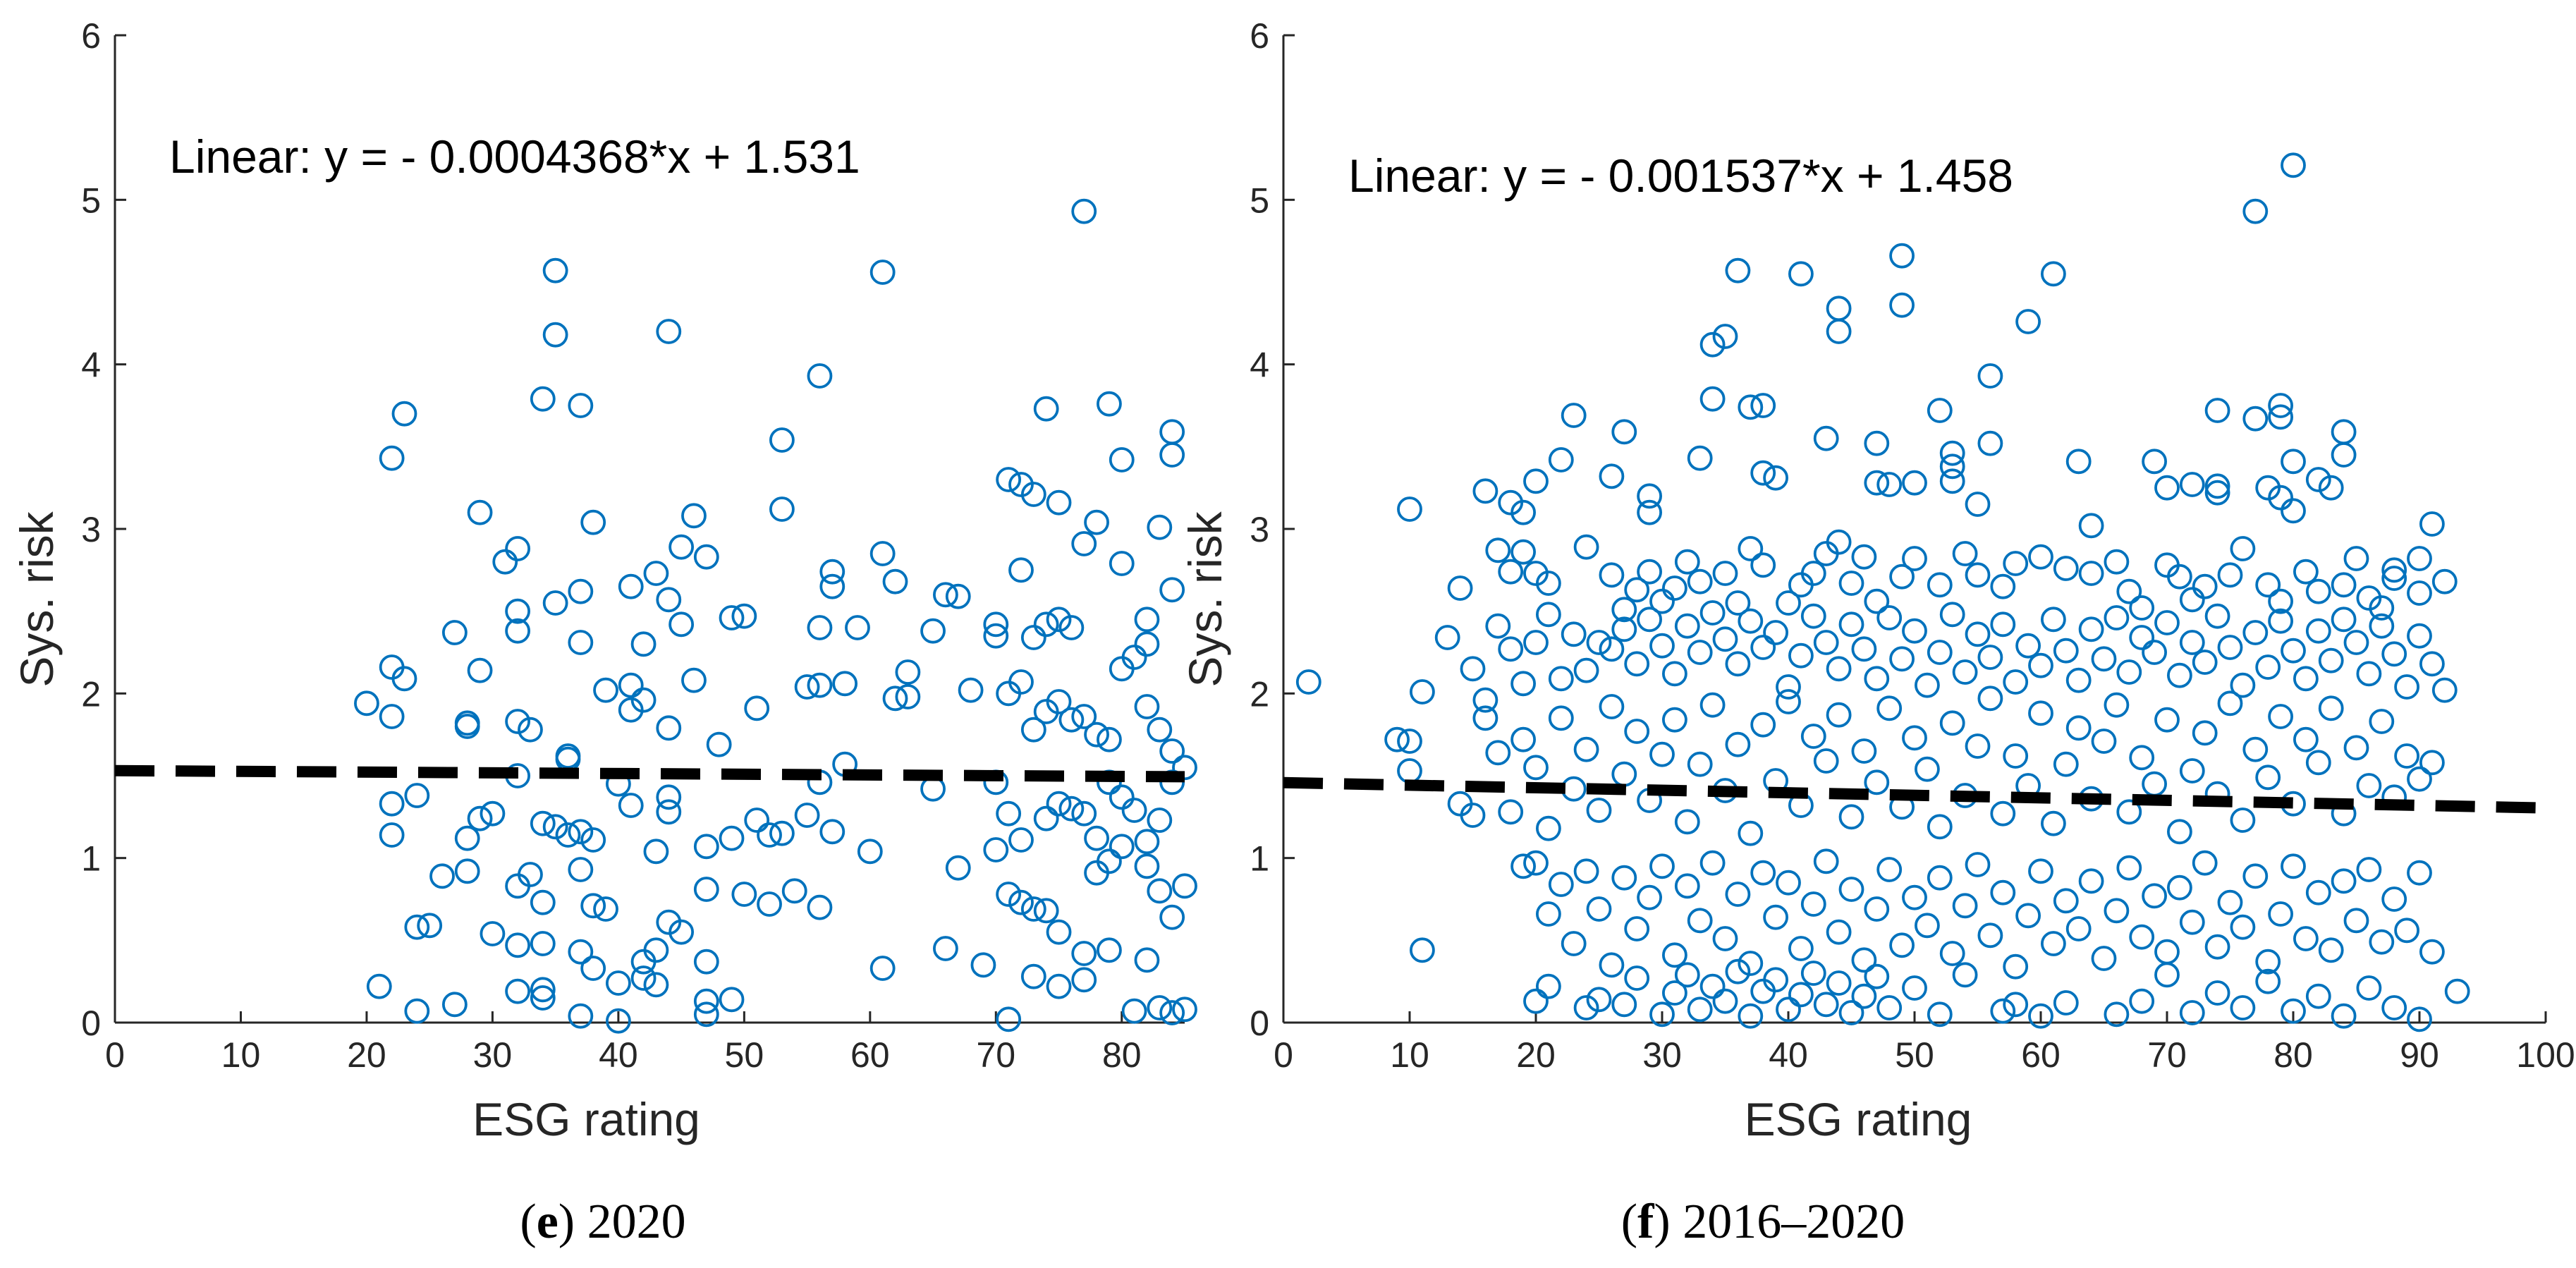  What do you see at coordinates (514, 156) in the screenshot?
I see `fit-equation: Linear: y = - 0.0004368*x + 1.531` at bounding box center [514, 156].